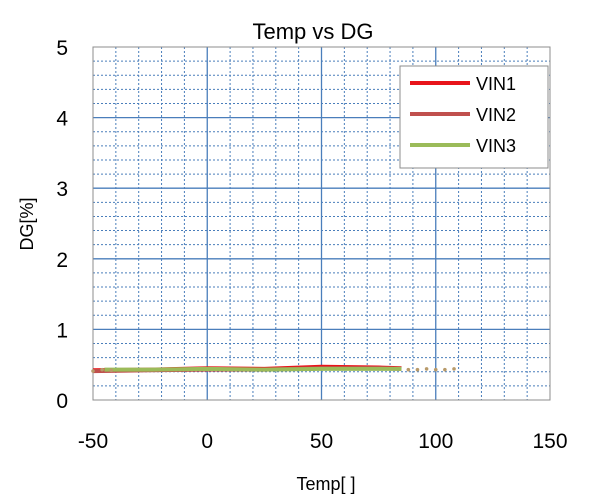  I want to click on y-axis-label: DG[%], so click(27, 223).